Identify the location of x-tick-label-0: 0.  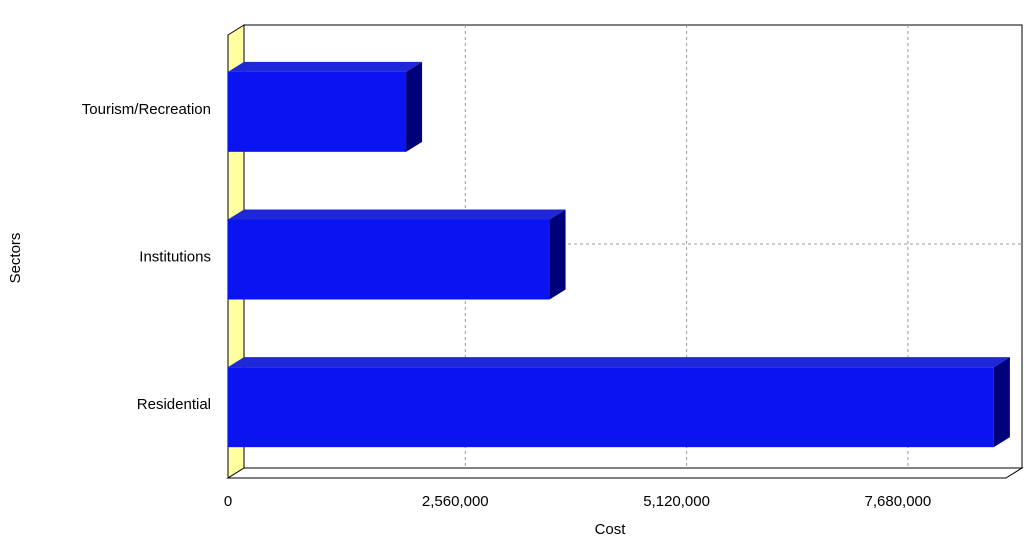
(228, 501).